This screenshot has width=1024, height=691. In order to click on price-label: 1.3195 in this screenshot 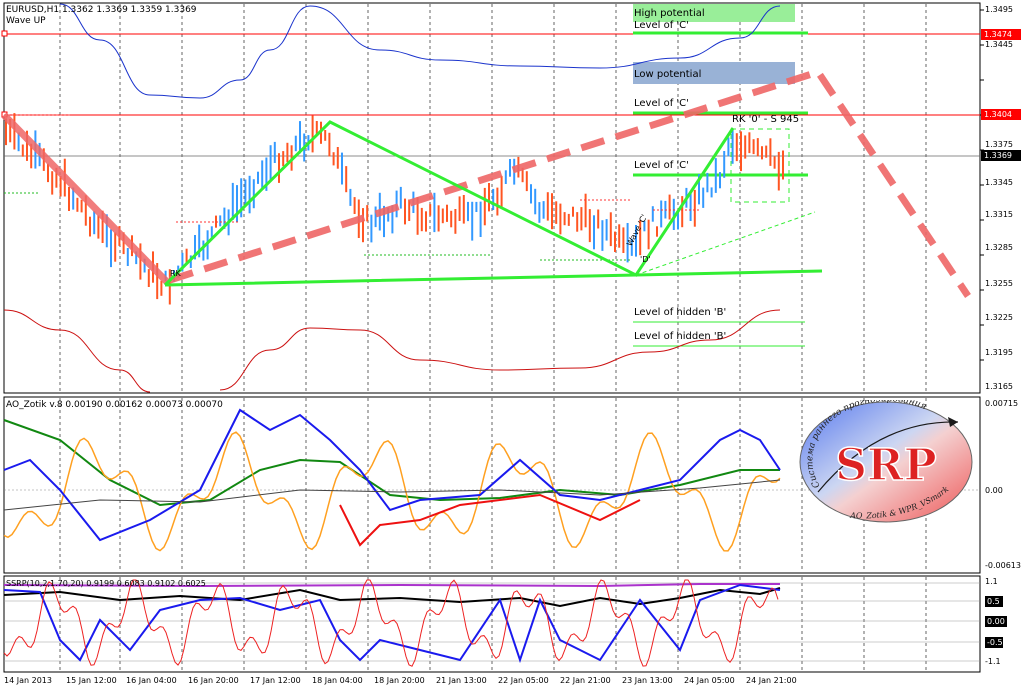, I will do `click(999, 352)`.